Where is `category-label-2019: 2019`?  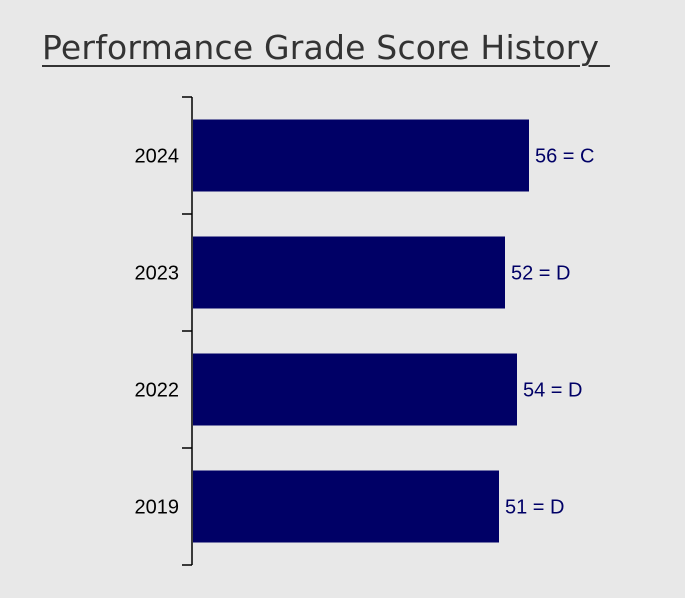 category-label-2019: 2019 is located at coordinates (157, 508).